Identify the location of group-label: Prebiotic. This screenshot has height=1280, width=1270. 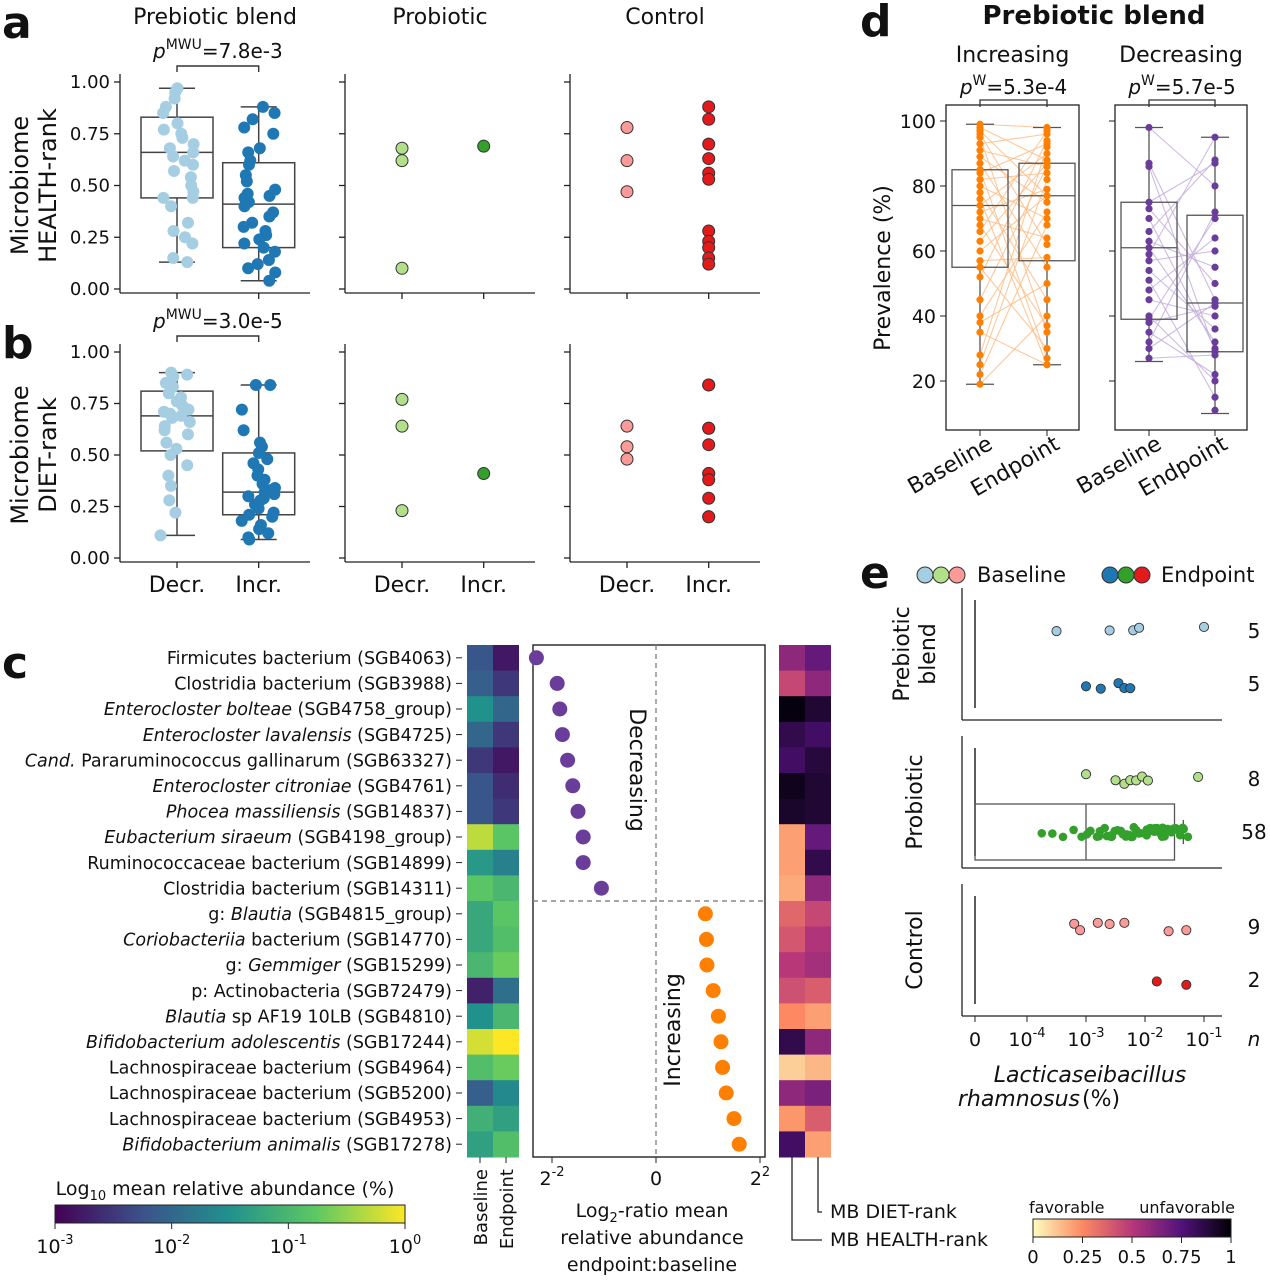
(902, 653).